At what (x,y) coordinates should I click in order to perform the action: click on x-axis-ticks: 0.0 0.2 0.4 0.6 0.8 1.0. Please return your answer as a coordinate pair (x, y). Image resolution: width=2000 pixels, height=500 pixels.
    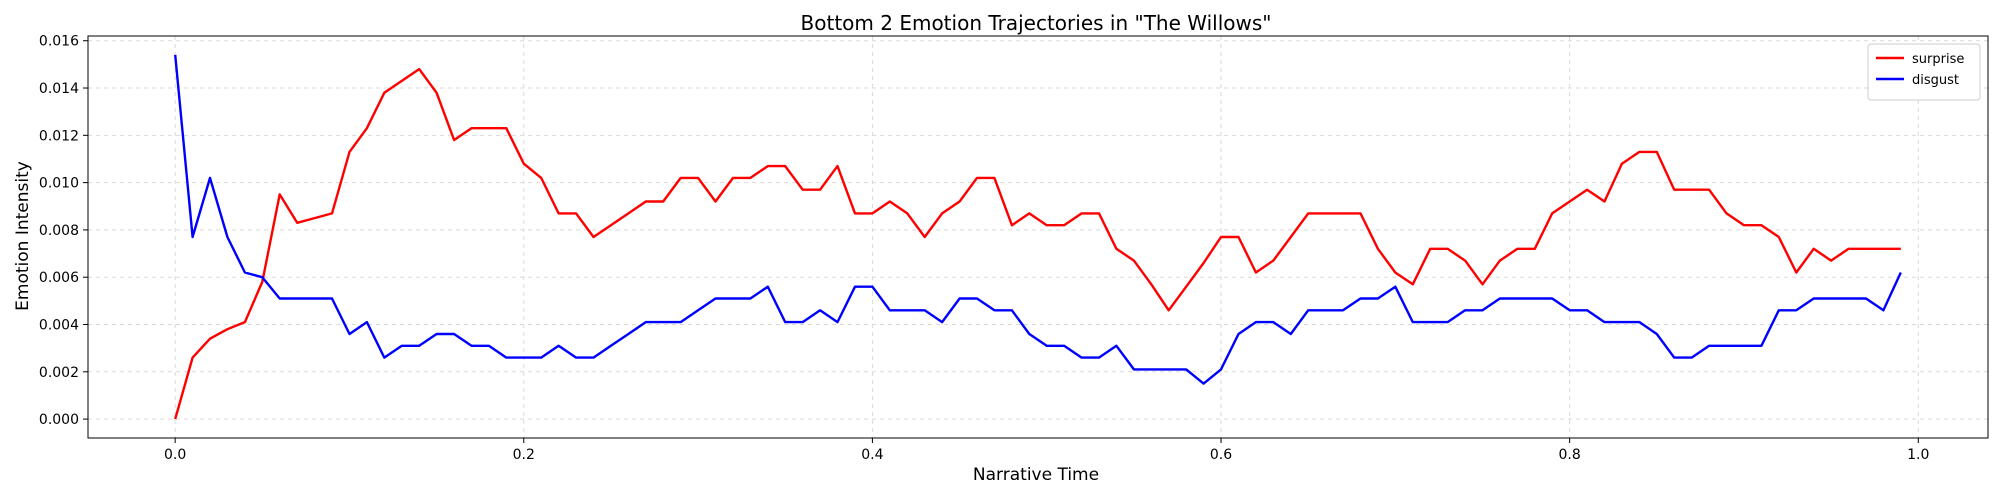
    Looking at the image, I should click on (1046, 450).